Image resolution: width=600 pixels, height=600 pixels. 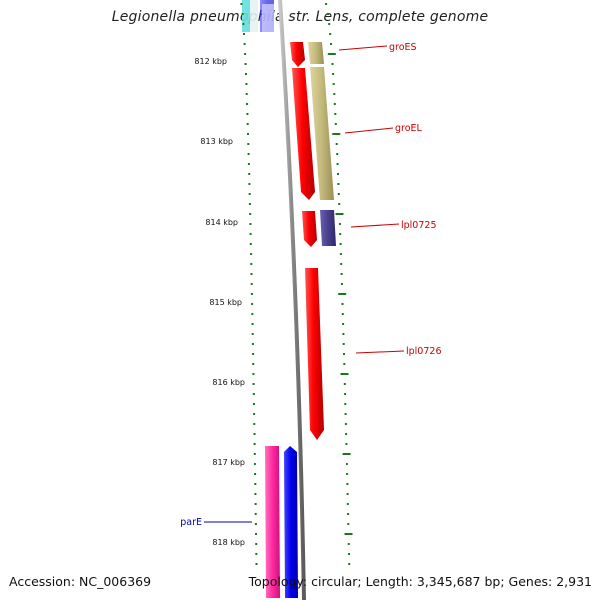 I want to click on gene-block-lpl0725-red, so click(x=309, y=229).